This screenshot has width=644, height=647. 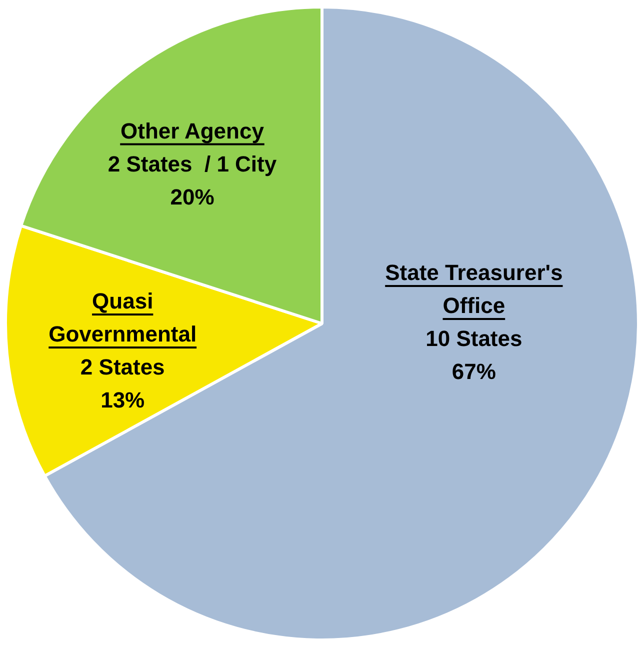 What do you see at coordinates (192, 131) in the screenshot?
I see `slice-label: Other Agency` at bounding box center [192, 131].